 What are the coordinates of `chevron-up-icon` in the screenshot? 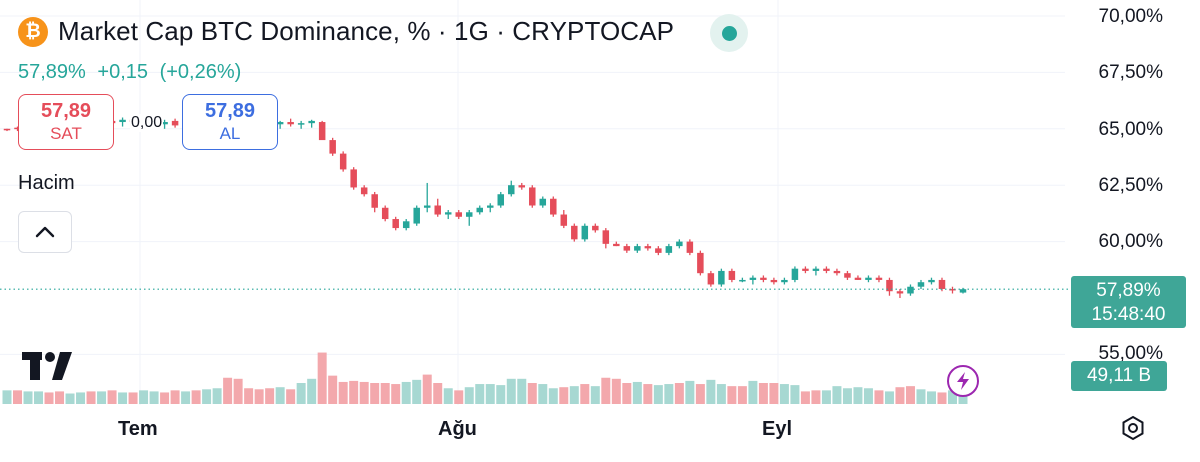 It's located at (45, 232).